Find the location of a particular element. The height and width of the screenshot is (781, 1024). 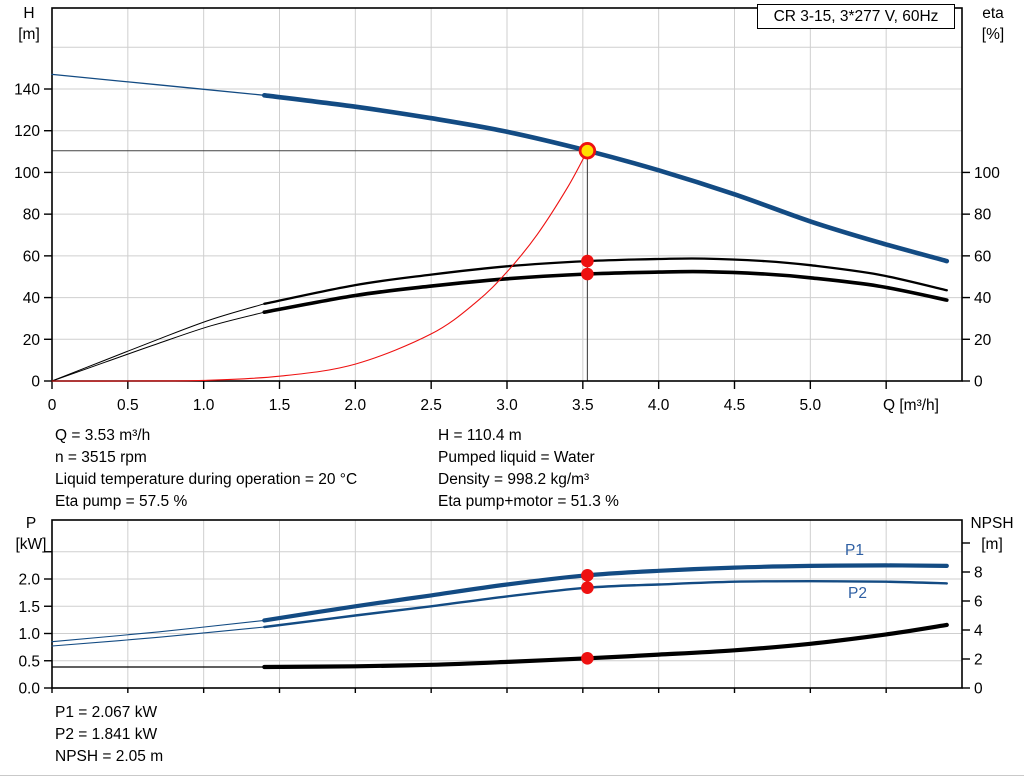

tick-label: 140 is located at coordinates (27, 90).